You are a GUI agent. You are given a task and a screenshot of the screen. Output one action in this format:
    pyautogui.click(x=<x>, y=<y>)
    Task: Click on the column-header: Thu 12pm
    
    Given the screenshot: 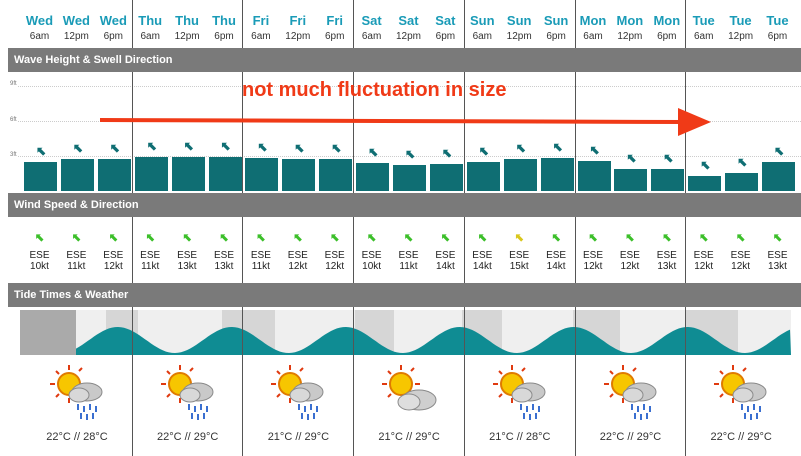 What is the action you would take?
    pyautogui.click(x=187, y=22)
    